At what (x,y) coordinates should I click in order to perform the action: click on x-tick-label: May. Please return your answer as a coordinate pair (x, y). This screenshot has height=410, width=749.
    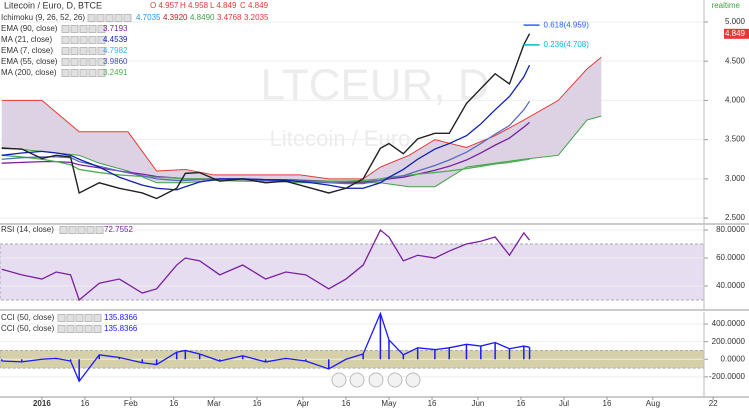
    Looking at the image, I should click on (388, 403).